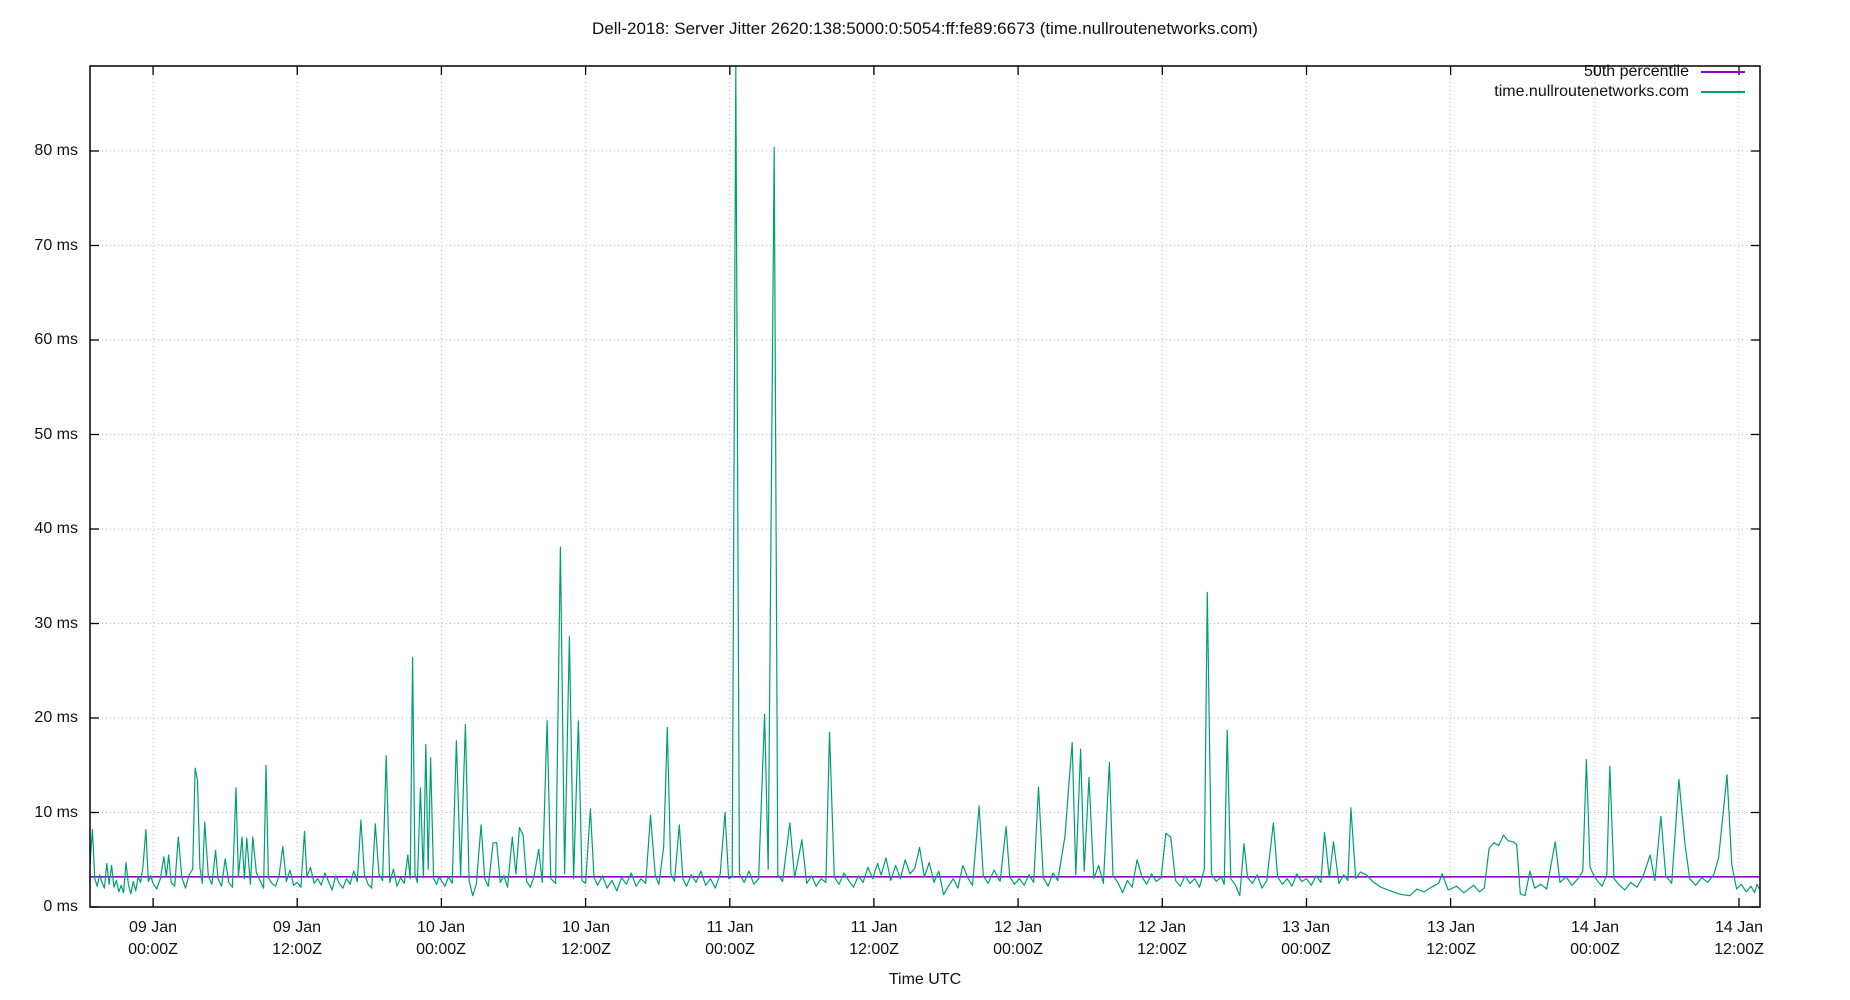  What do you see at coordinates (925, 979) in the screenshot?
I see `x-axis-title: Time UTC` at bounding box center [925, 979].